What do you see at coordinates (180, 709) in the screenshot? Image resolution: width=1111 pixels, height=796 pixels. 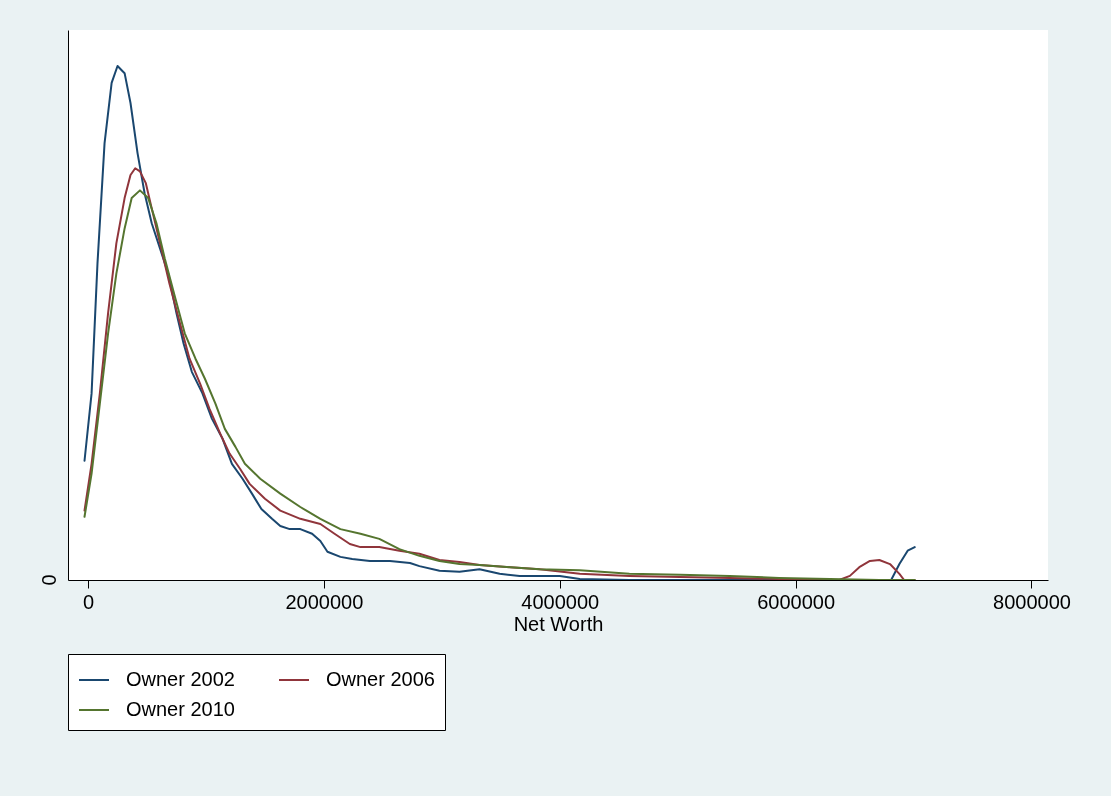 I see `legend-label: Owner 2010` at bounding box center [180, 709].